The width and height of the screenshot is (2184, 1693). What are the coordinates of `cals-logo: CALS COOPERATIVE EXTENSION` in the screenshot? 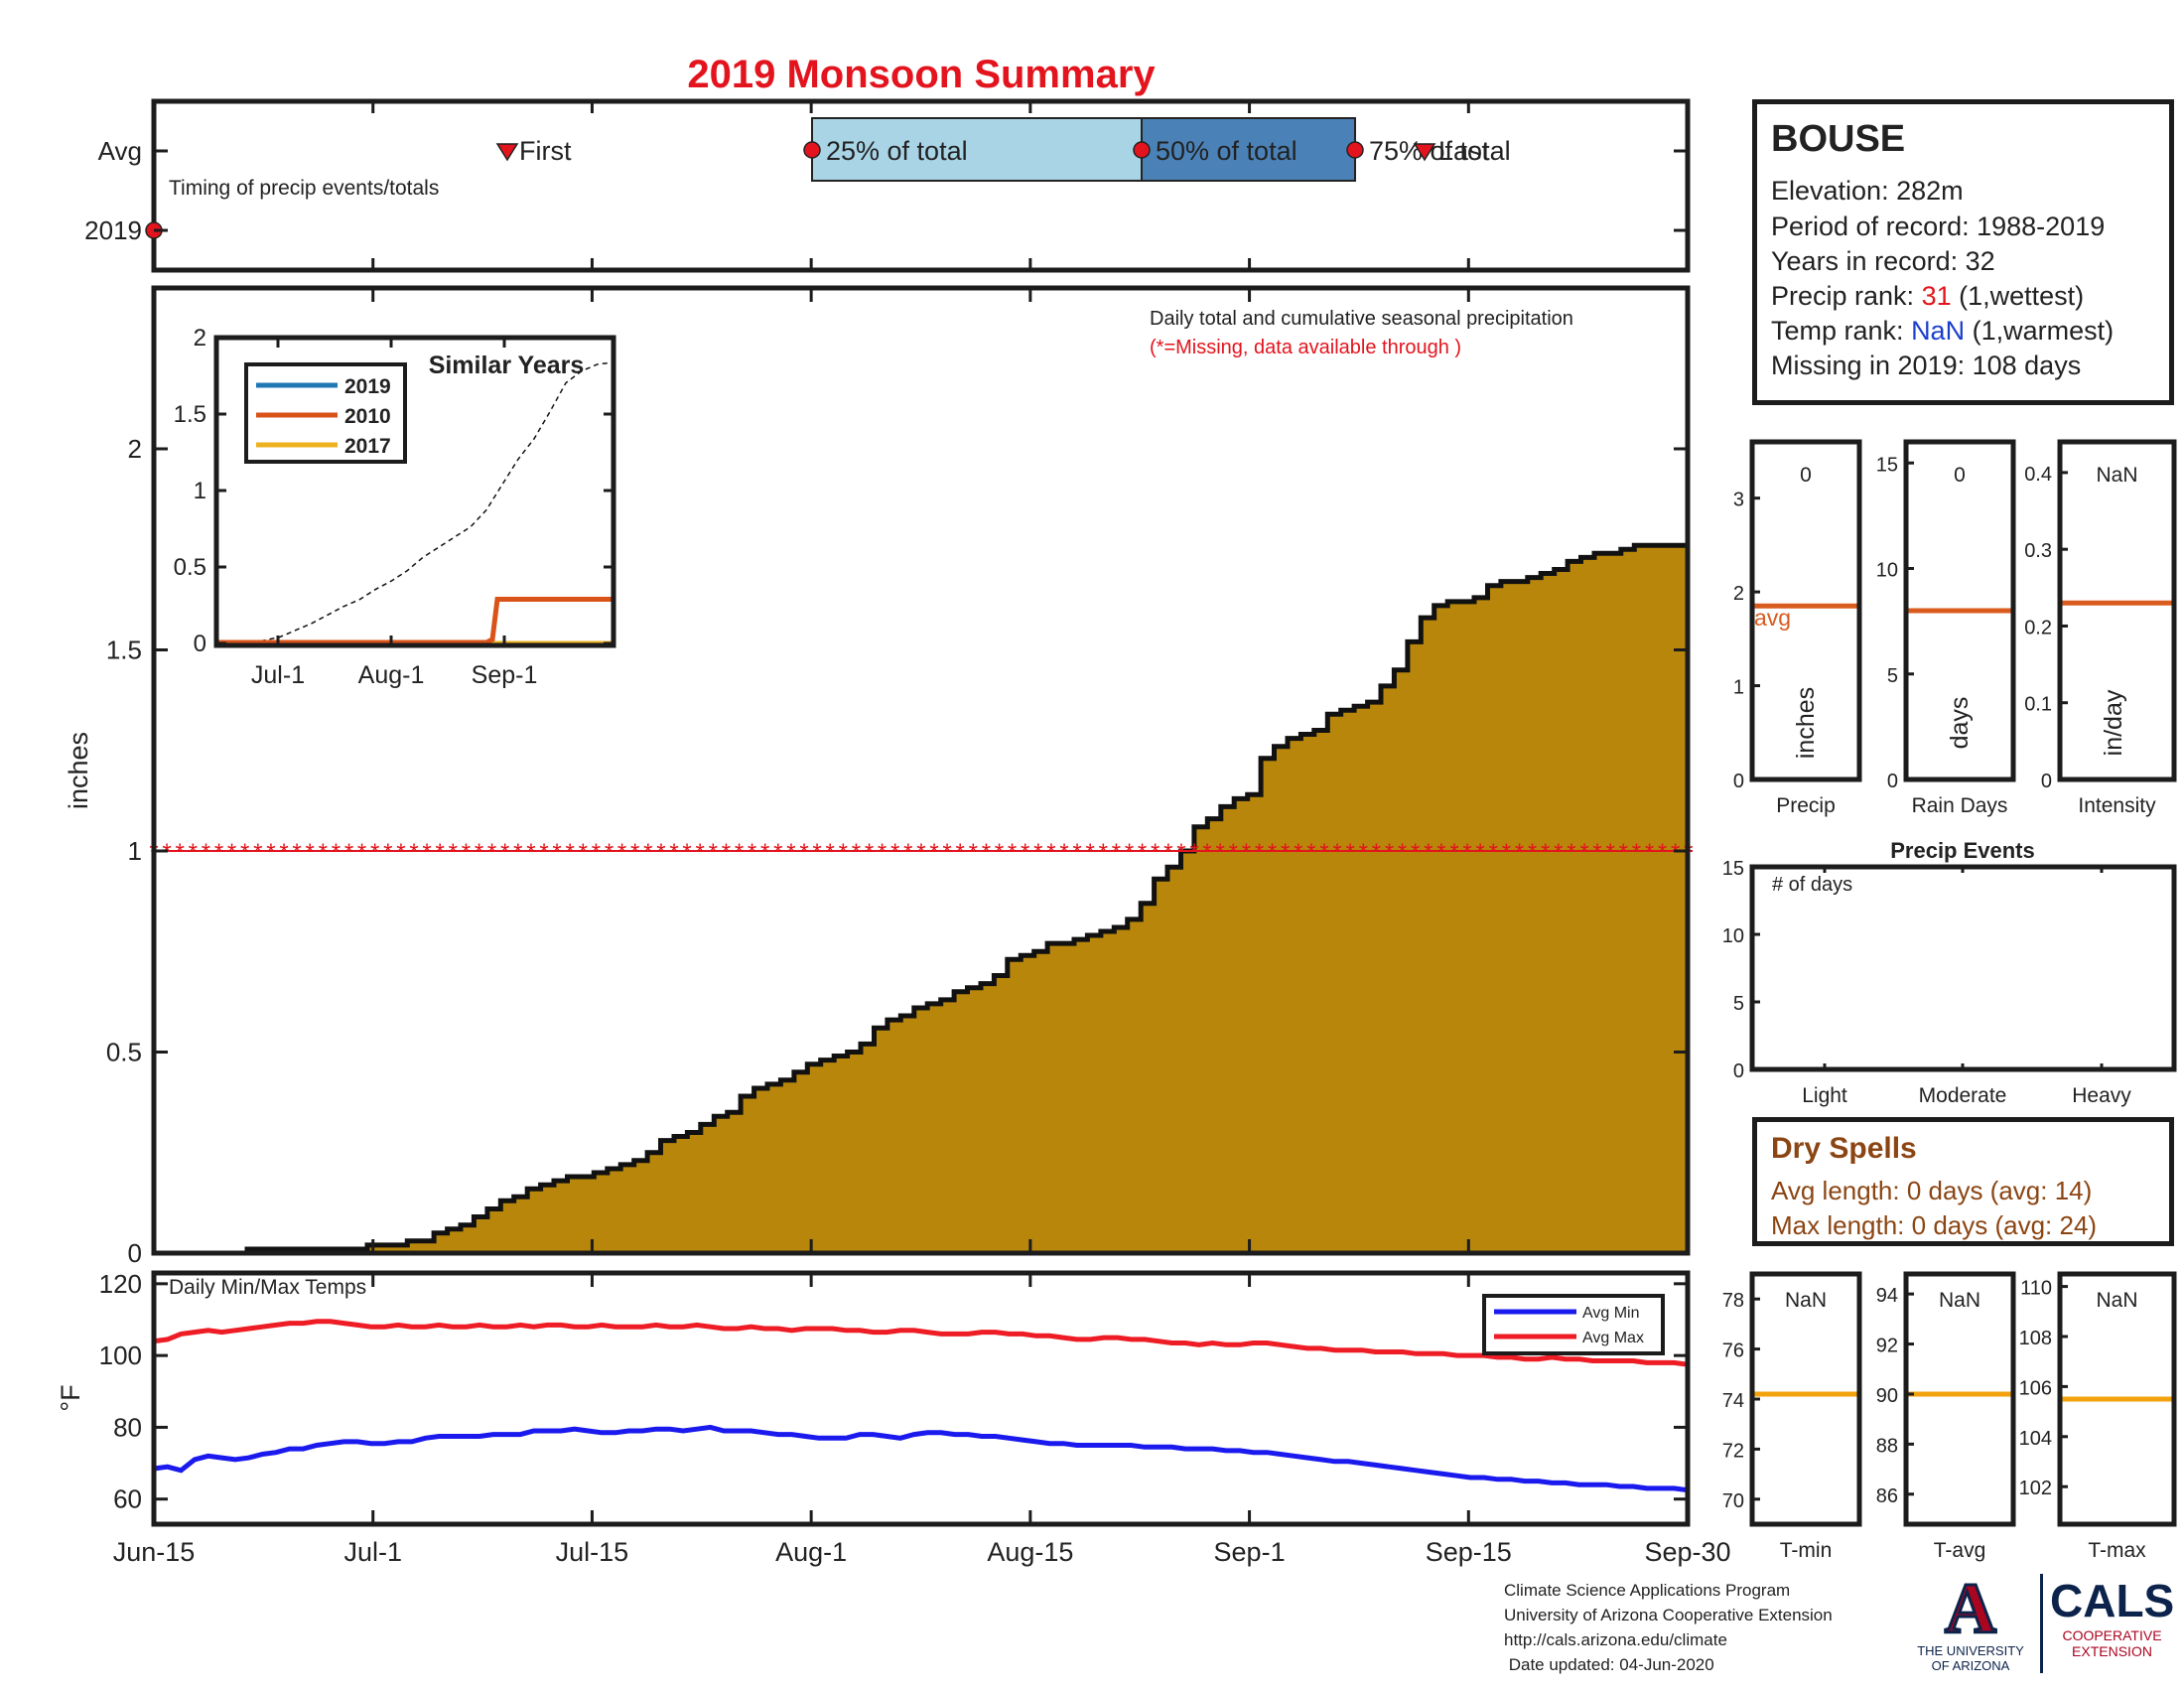 It's located at (2112, 1626).